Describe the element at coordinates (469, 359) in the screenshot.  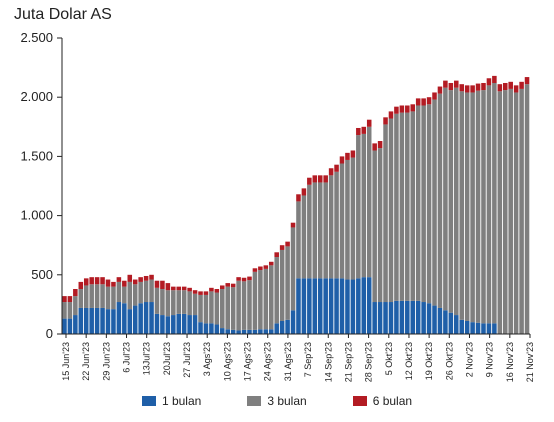
I see `x-tick-label: 2 Nov'23` at that location.